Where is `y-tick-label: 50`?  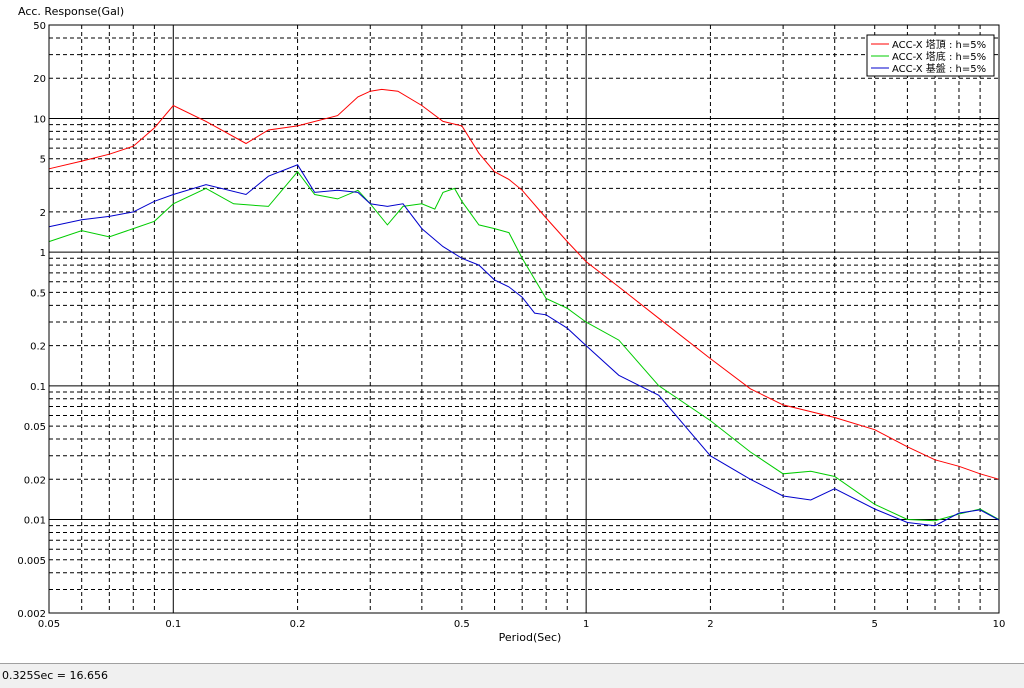 y-tick-label: 50 is located at coordinates (39, 26).